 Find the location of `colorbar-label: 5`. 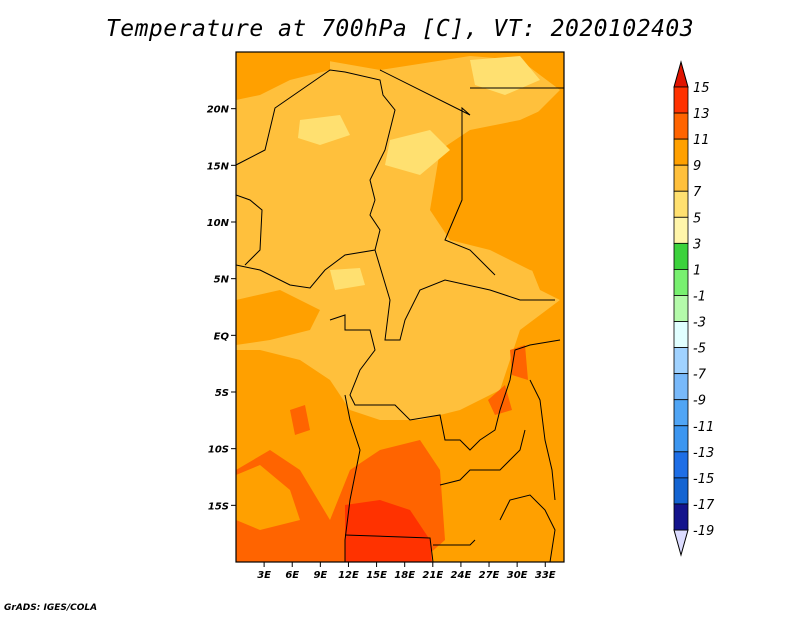

colorbar-label: 5 is located at coordinates (697, 218).